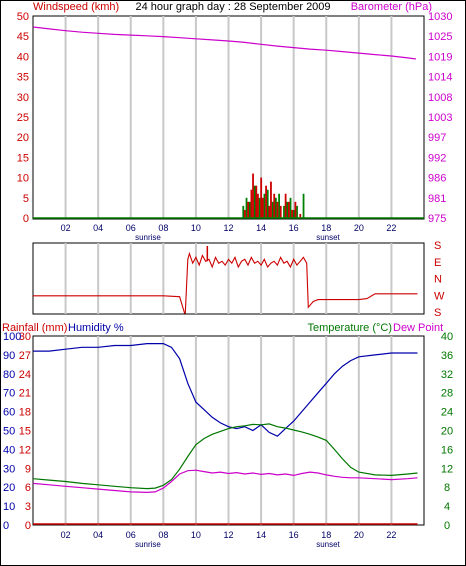 The width and height of the screenshot is (466, 566). What do you see at coordinates (447, 413) in the screenshot?
I see `temperature-tick: 24` at bounding box center [447, 413].